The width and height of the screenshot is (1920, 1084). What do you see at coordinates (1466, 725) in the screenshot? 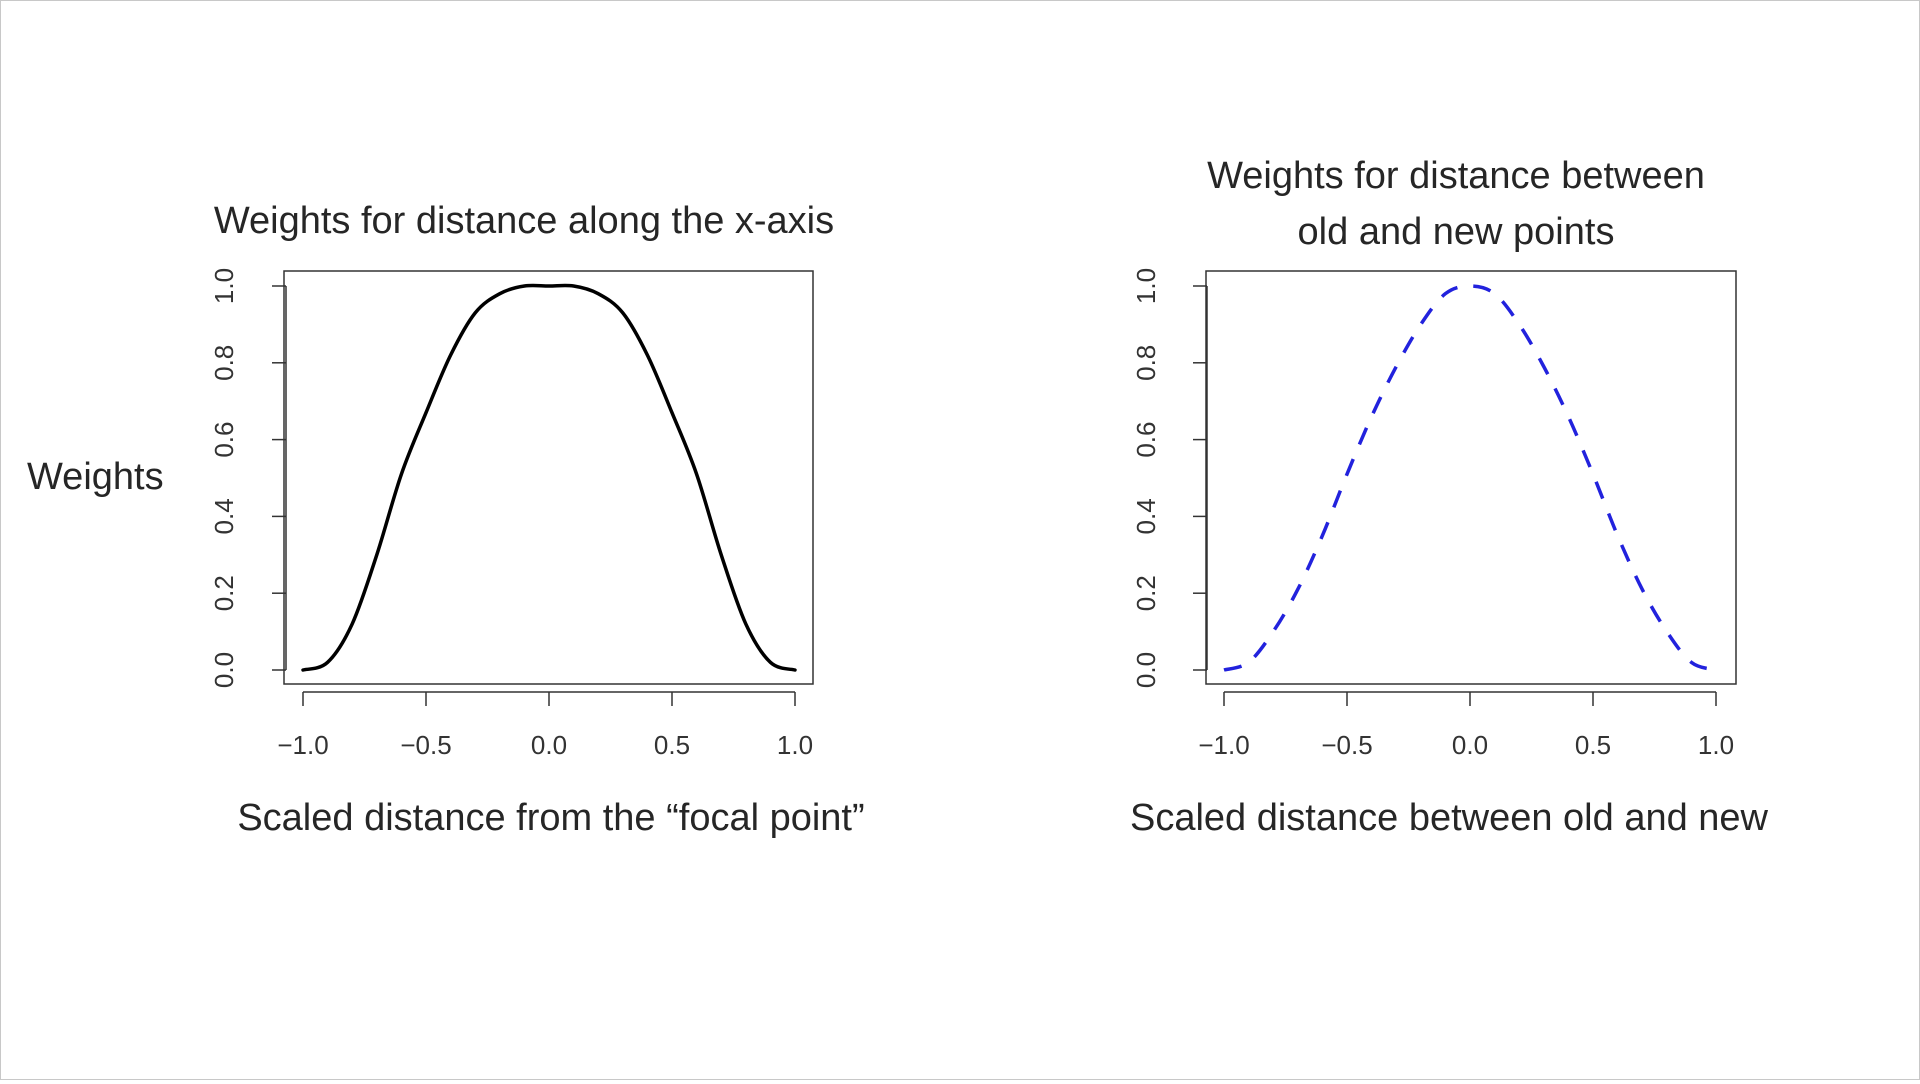
I see `x-axis-right: −1.0 −0.5 0.0 0.5 1.0` at bounding box center [1466, 725].